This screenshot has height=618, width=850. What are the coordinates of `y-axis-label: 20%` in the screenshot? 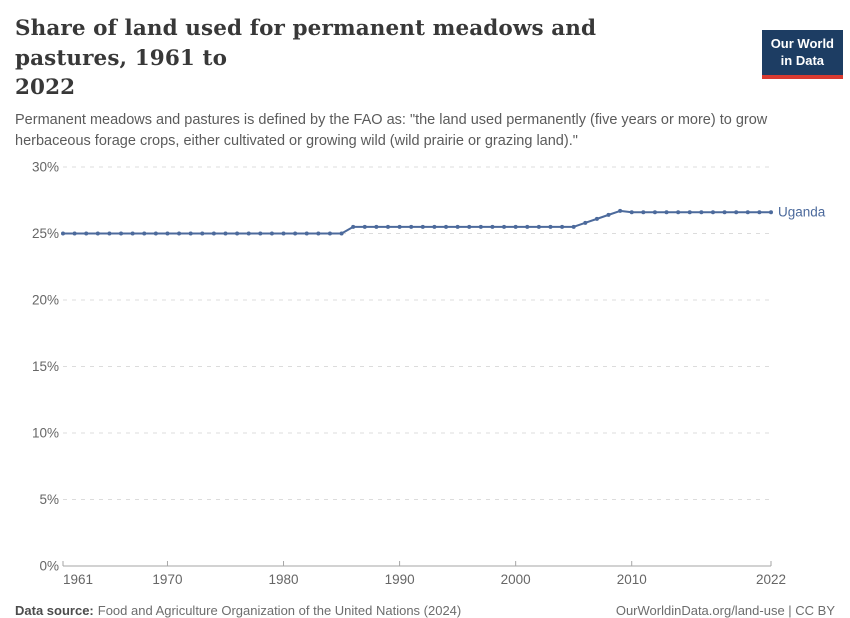 It's located at (45, 300).